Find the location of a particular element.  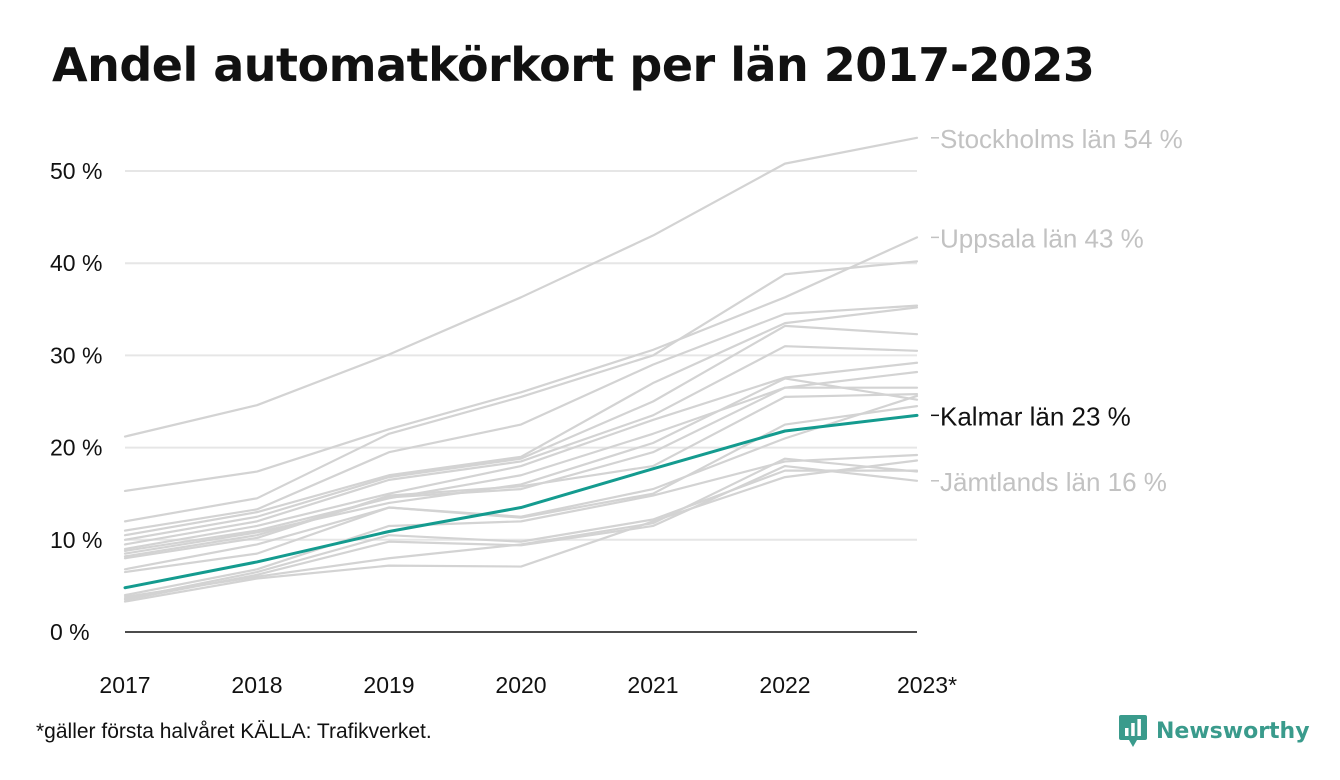

x-tick-label: 2020 is located at coordinates (520, 685).